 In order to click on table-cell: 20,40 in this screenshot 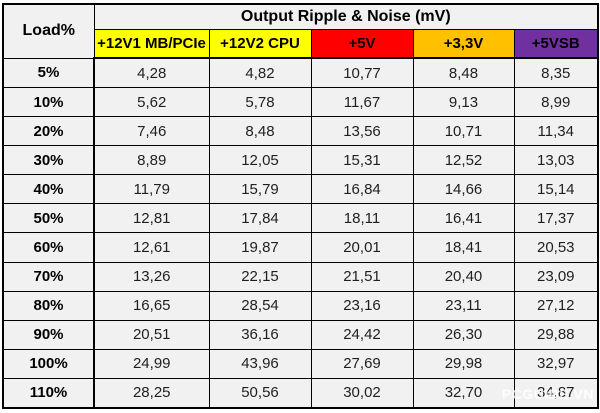, I will do `click(463, 276)`.